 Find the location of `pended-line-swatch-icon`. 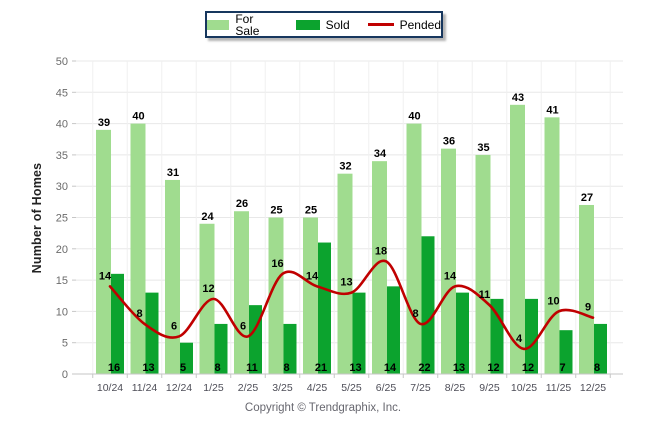

pended-line-swatch-icon is located at coordinates (380, 24).